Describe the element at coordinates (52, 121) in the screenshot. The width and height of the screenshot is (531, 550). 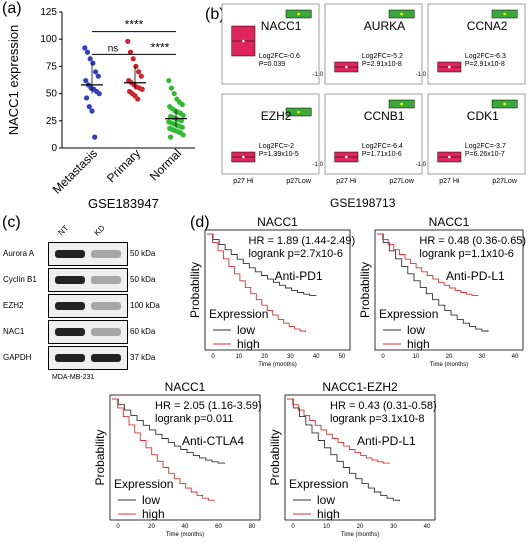
I see `a-ytick-label: 25` at that location.